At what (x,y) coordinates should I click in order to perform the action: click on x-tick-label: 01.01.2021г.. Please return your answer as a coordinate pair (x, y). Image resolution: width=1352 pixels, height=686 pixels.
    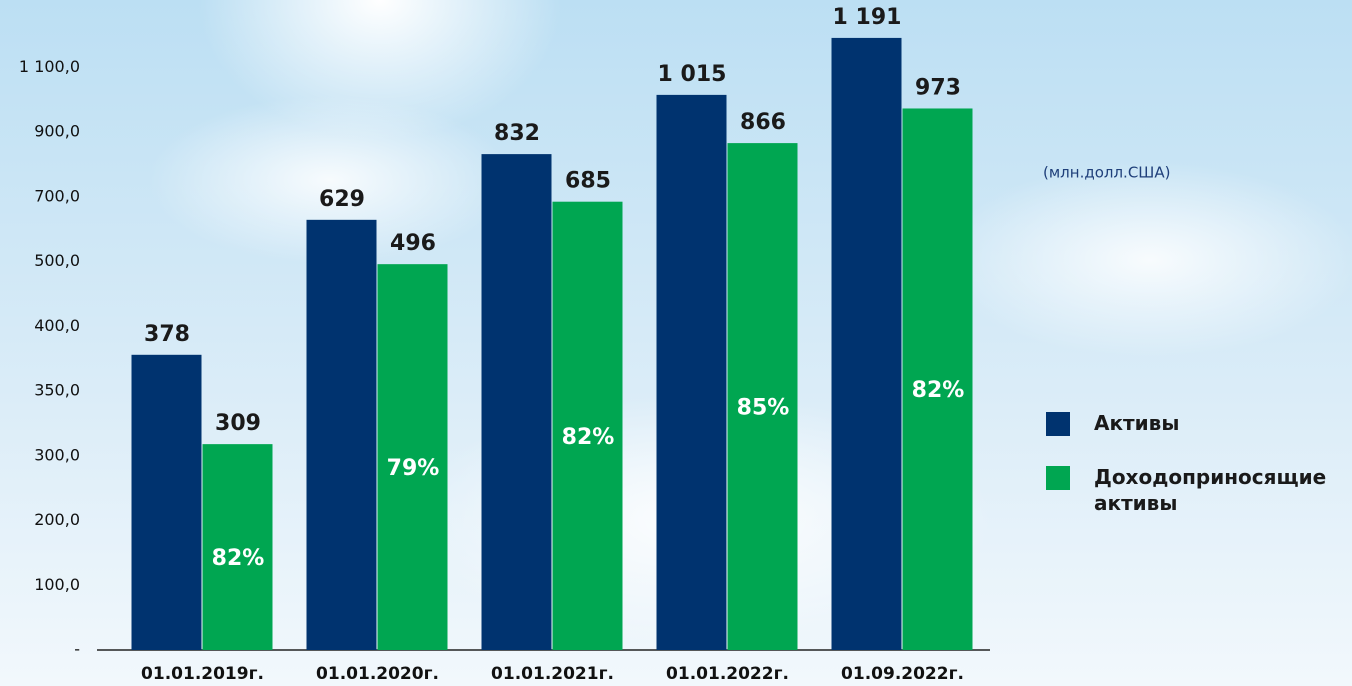
    Looking at the image, I should click on (552, 674).